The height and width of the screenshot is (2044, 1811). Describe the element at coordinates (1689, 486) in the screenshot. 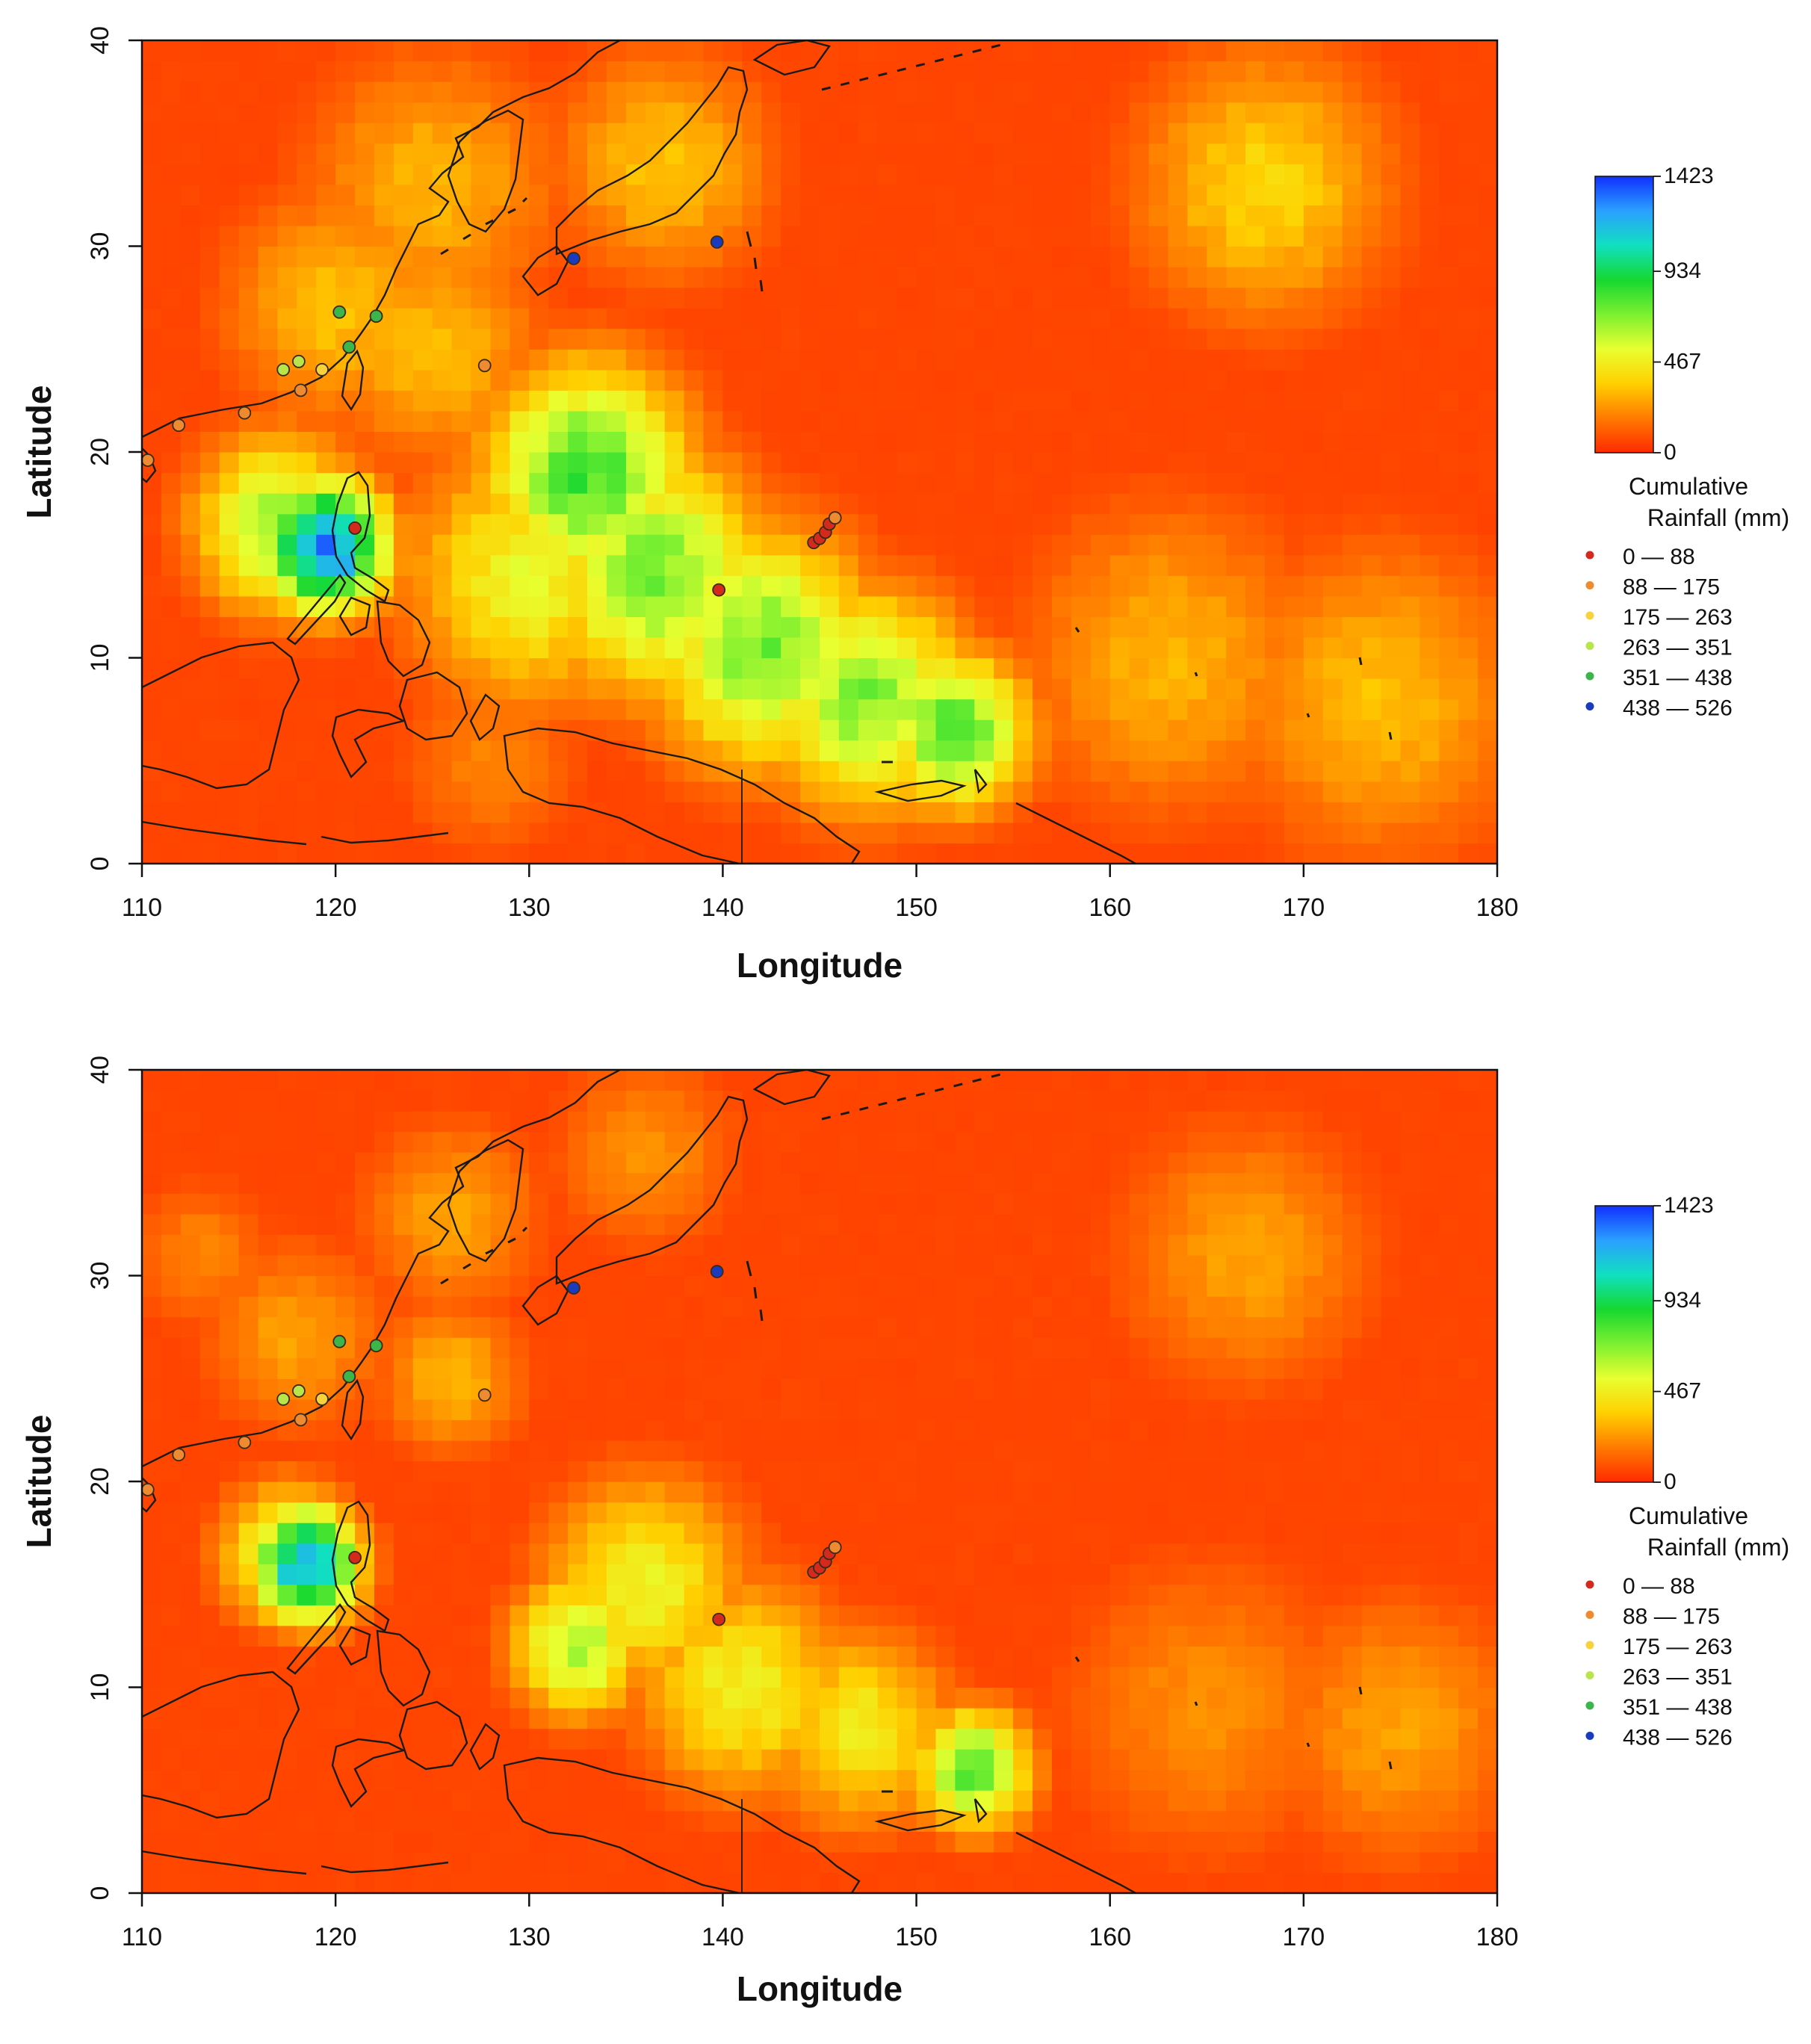

I see `colorbar-title: Cumulative` at that location.